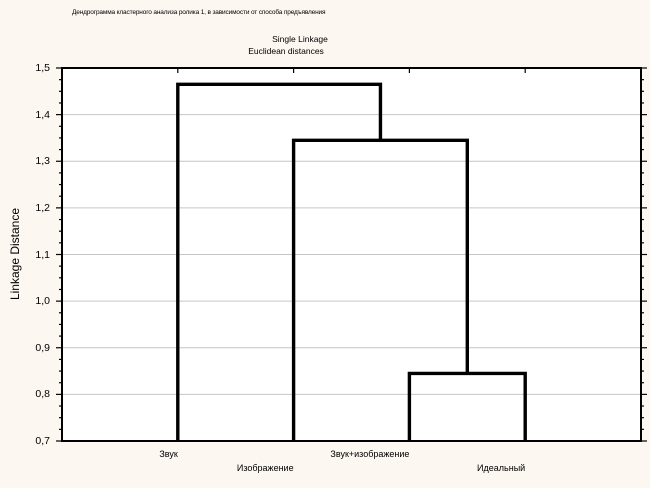 The width and height of the screenshot is (650, 488). I want to click on y-tick-label: 1,3, so click(42, 161).